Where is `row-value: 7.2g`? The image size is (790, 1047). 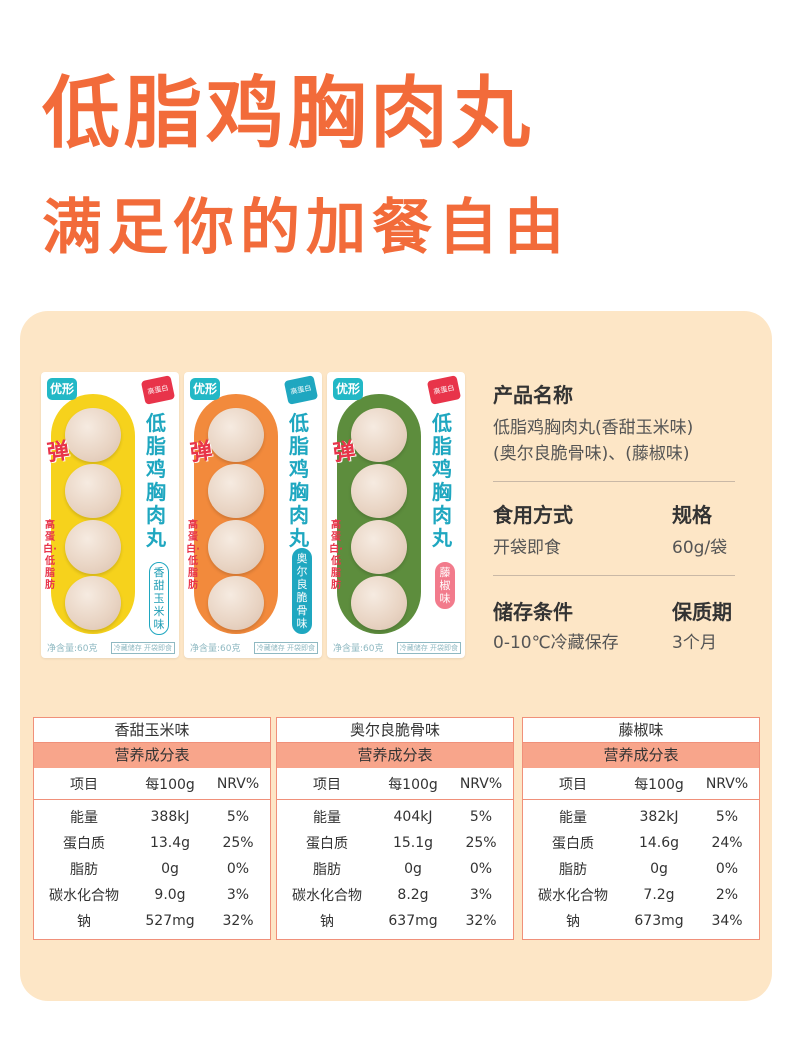
row-value: 7.2g is located at coordinates (659, 895).